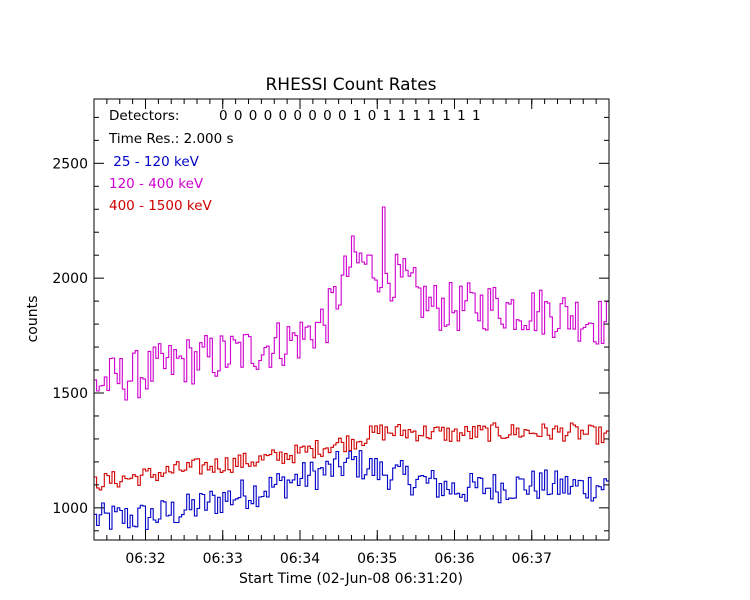 This screenshot has height=600, width=750. Describe the element at coordinates (223, 559) in the screenshot. I see `x-tick-label: 06:33` at that location.